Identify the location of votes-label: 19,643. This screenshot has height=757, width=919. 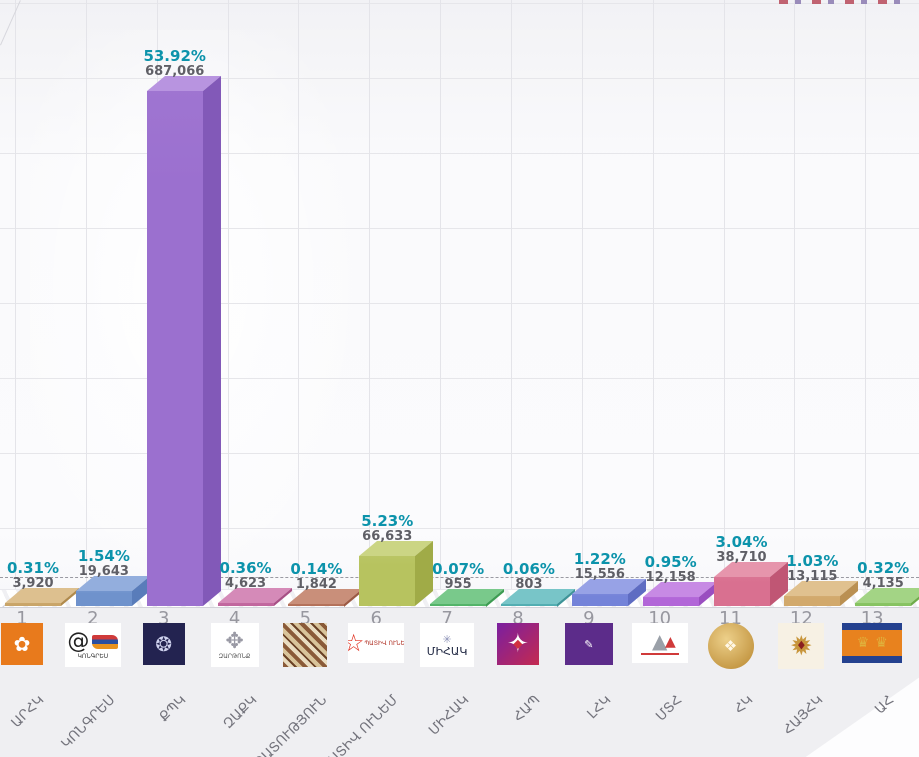
(103, 572).